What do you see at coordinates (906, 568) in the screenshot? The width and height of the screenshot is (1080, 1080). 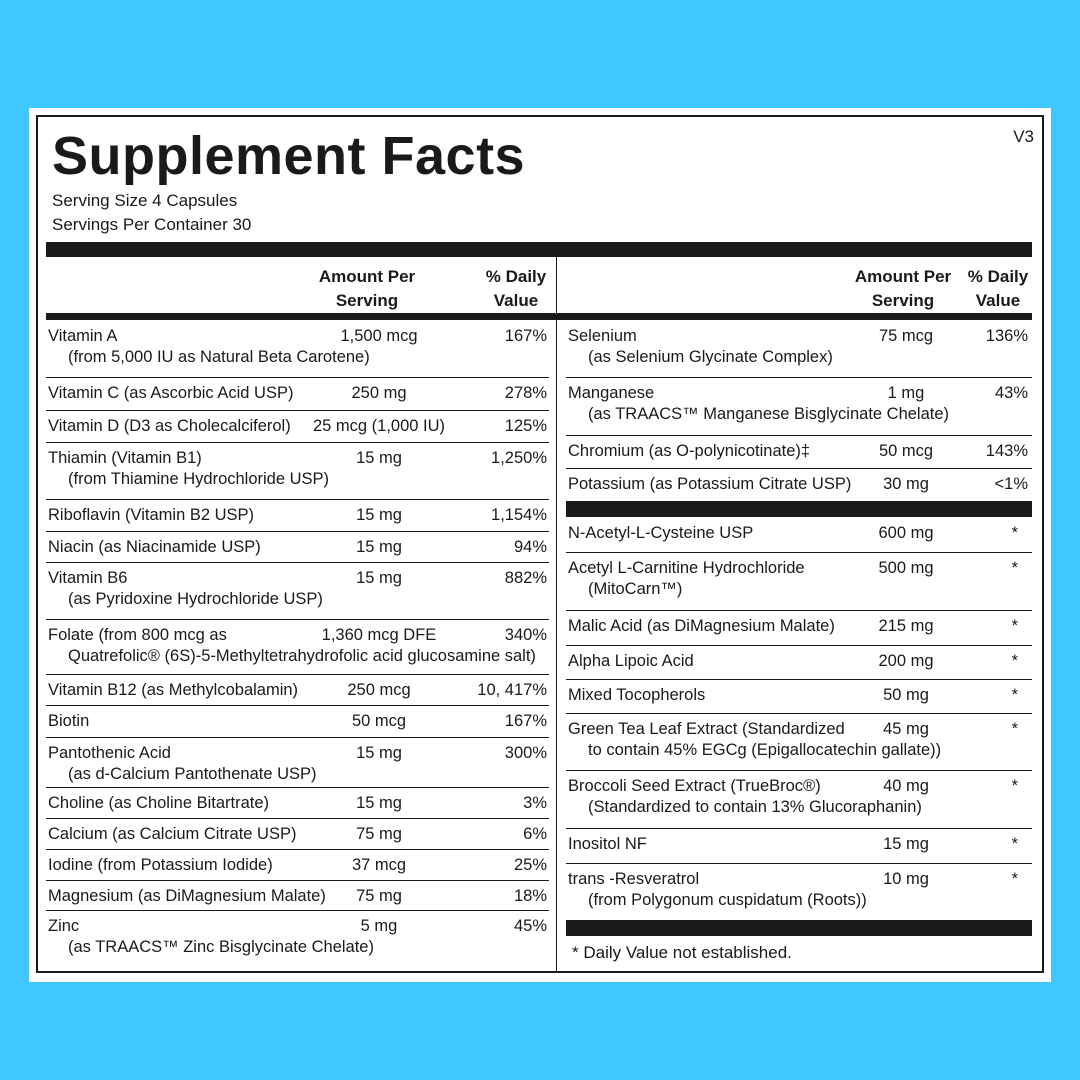 I see `nutrient-amount: 500 mg` at bounding box center [906, 568].